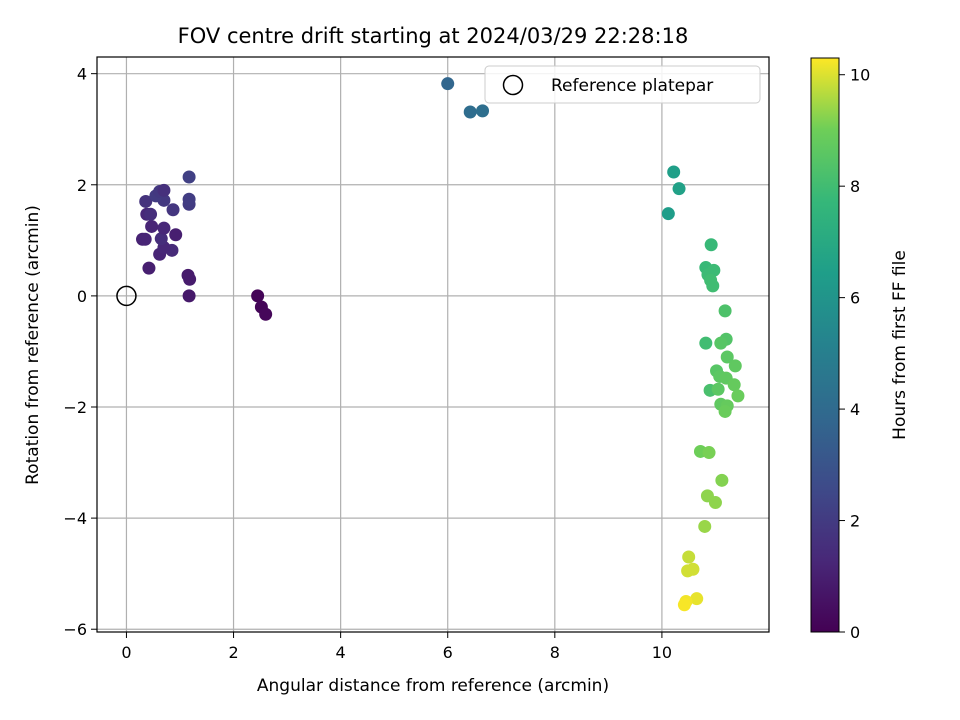 This screenshot has width=960, height=720. What do you see at coordinates (555, 652) in the screenshot?
I see `x-tick-label: 8` at bounding box center [555, 652].